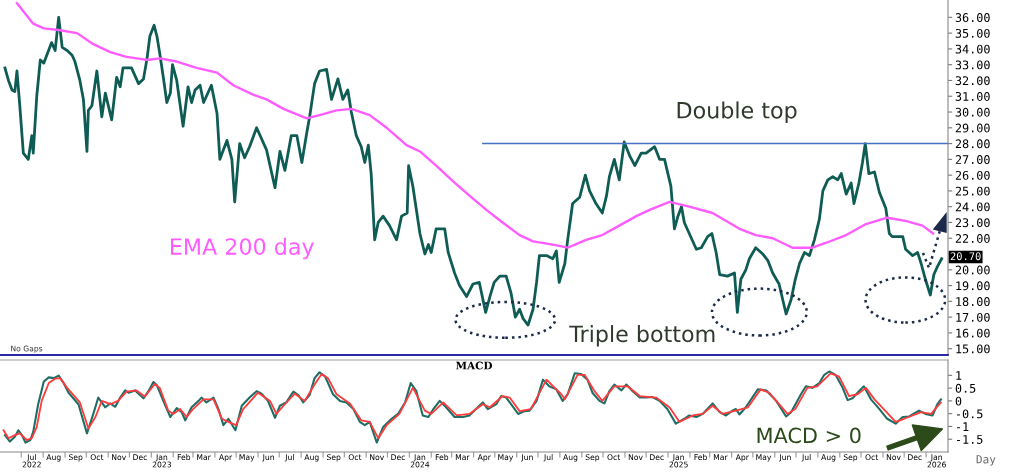 This screenshot has width=1010, height=472. What do you see at coordinates (242, 248) in the screenshot?
I see `text: EMA 200 day` at bounding box center [242, 248].